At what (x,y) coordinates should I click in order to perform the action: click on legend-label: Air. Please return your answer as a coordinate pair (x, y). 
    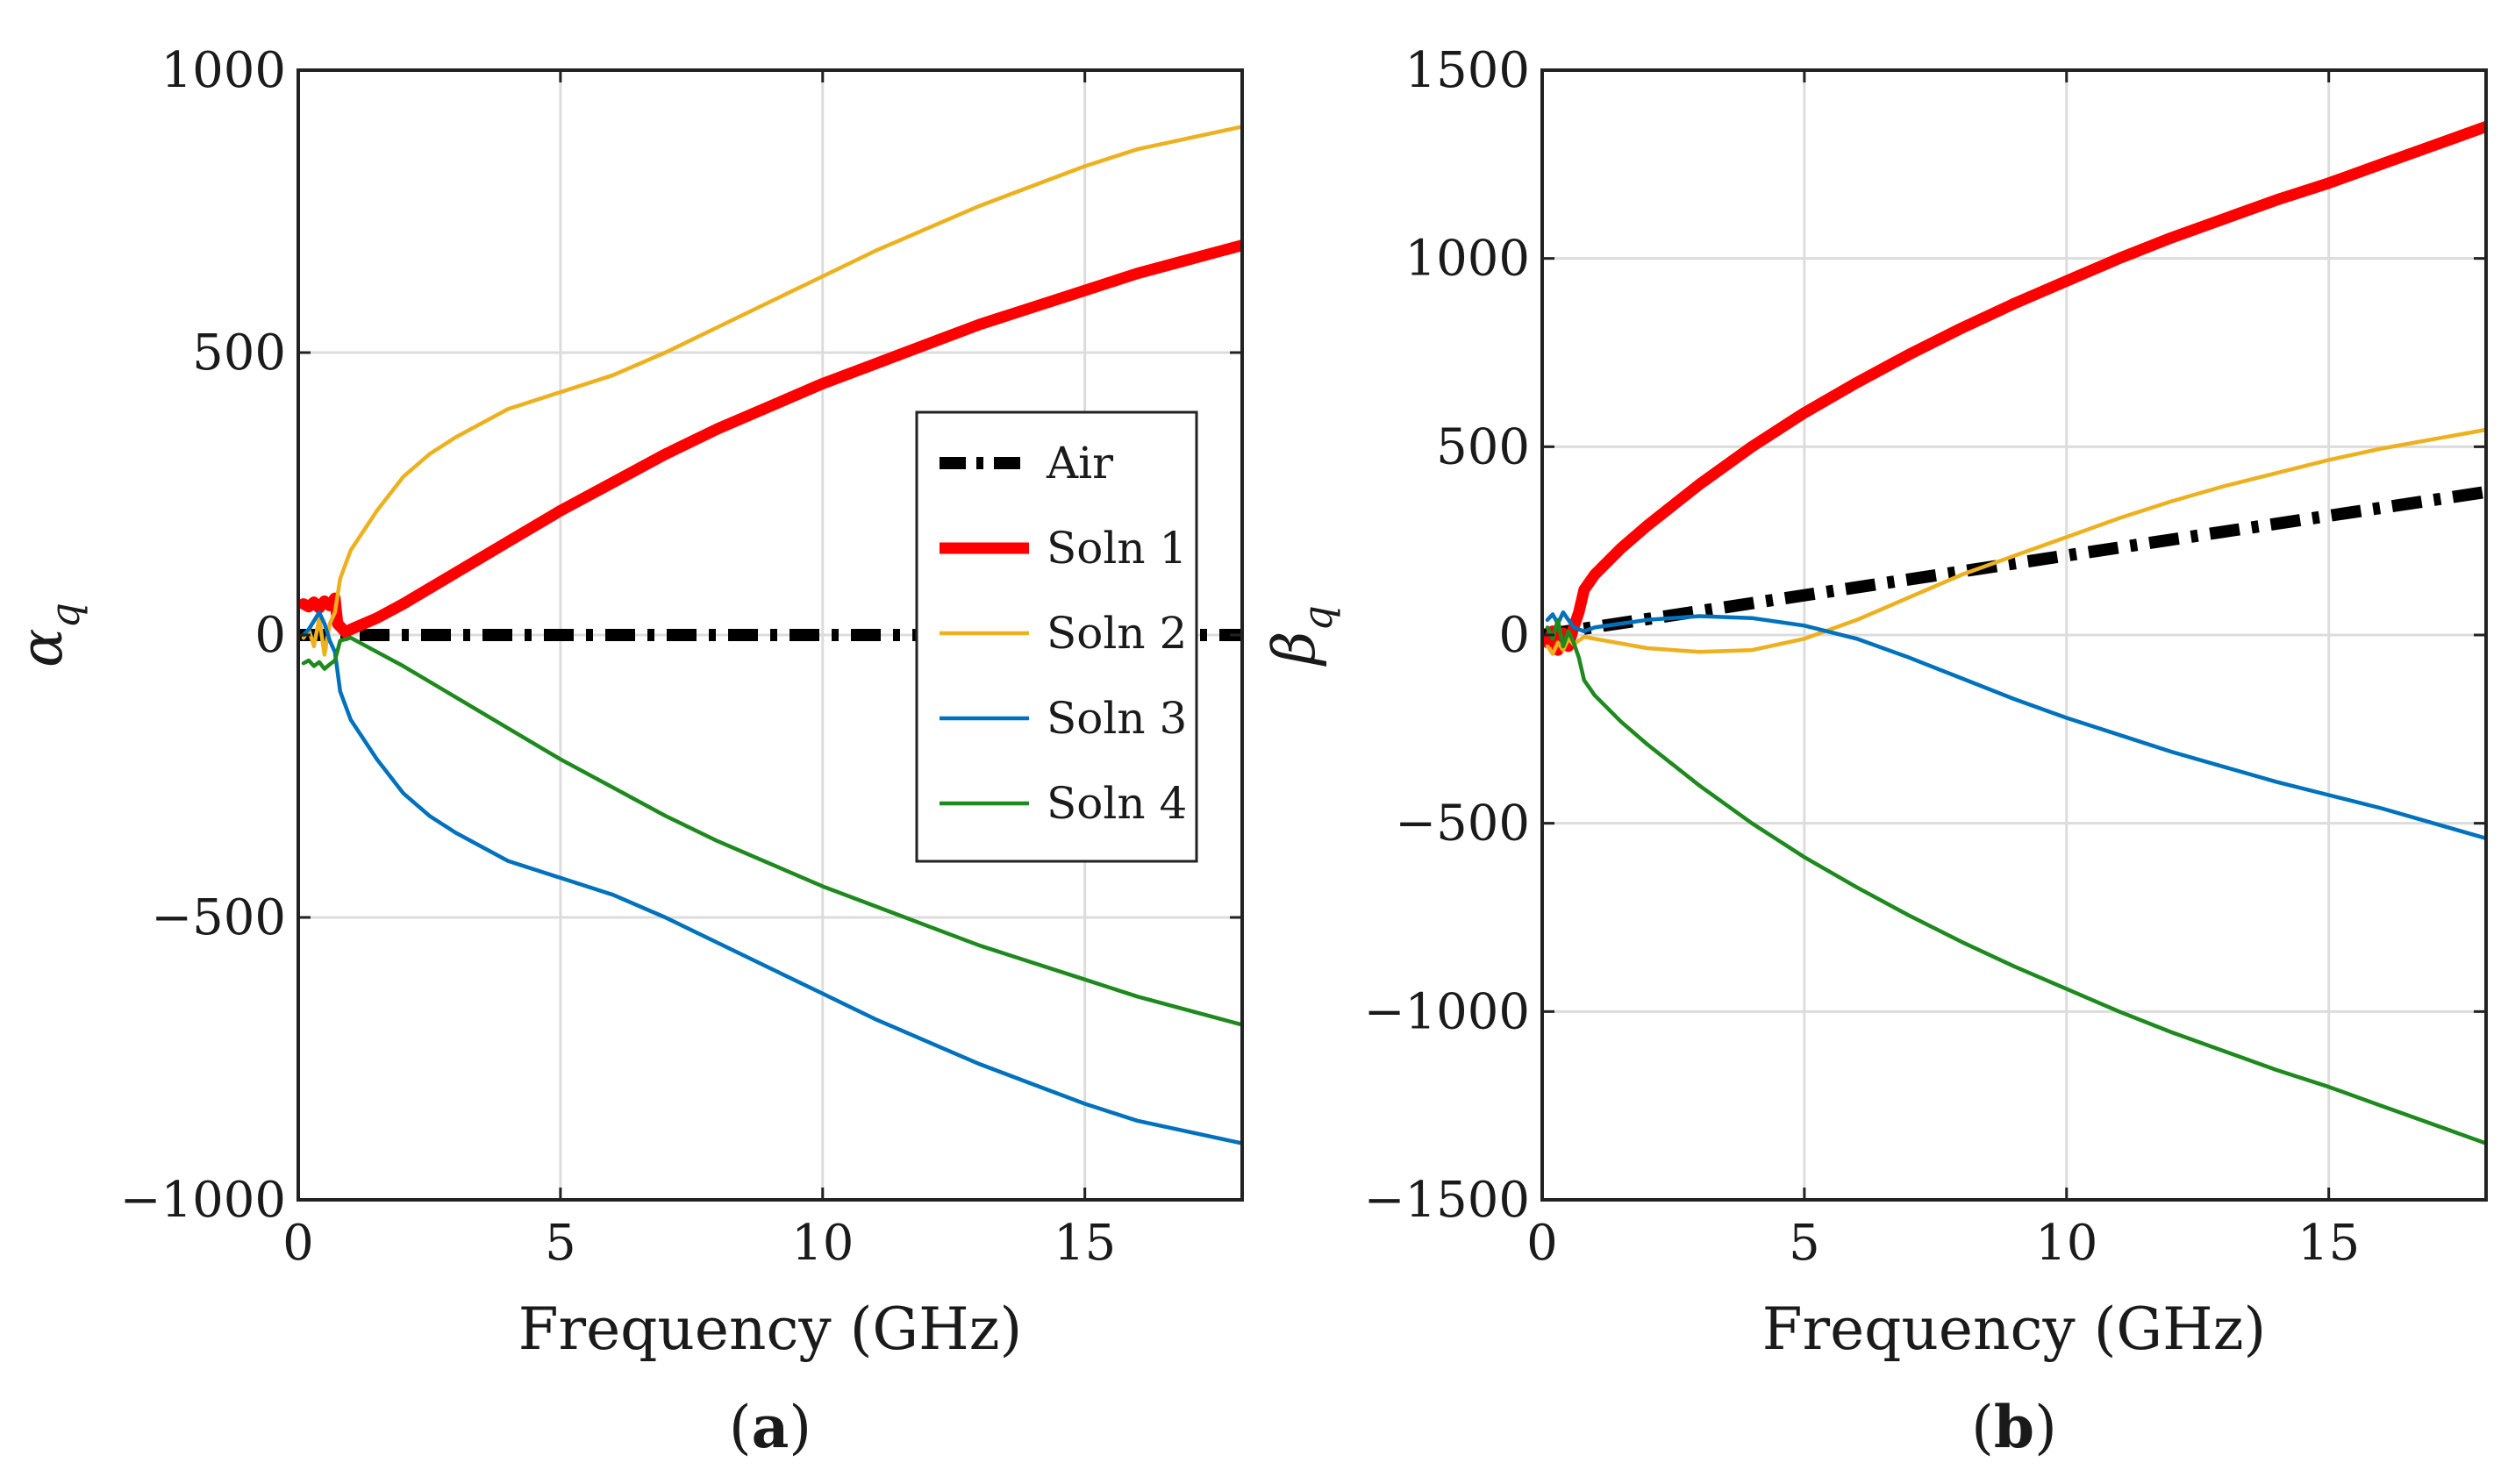
    Looking at the image, I should click on (1079, 464).